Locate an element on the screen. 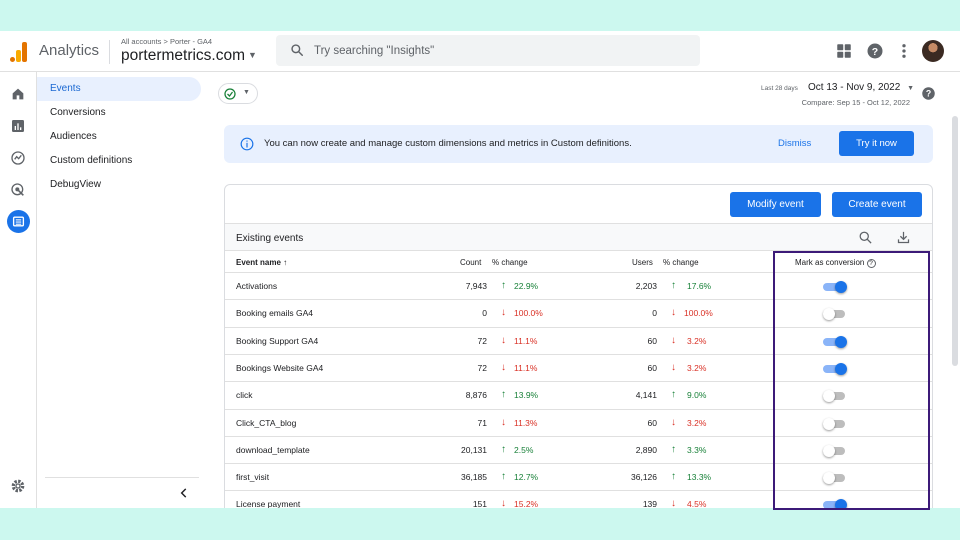  column-header-count-change: % change is located at coordinates (510, 262).